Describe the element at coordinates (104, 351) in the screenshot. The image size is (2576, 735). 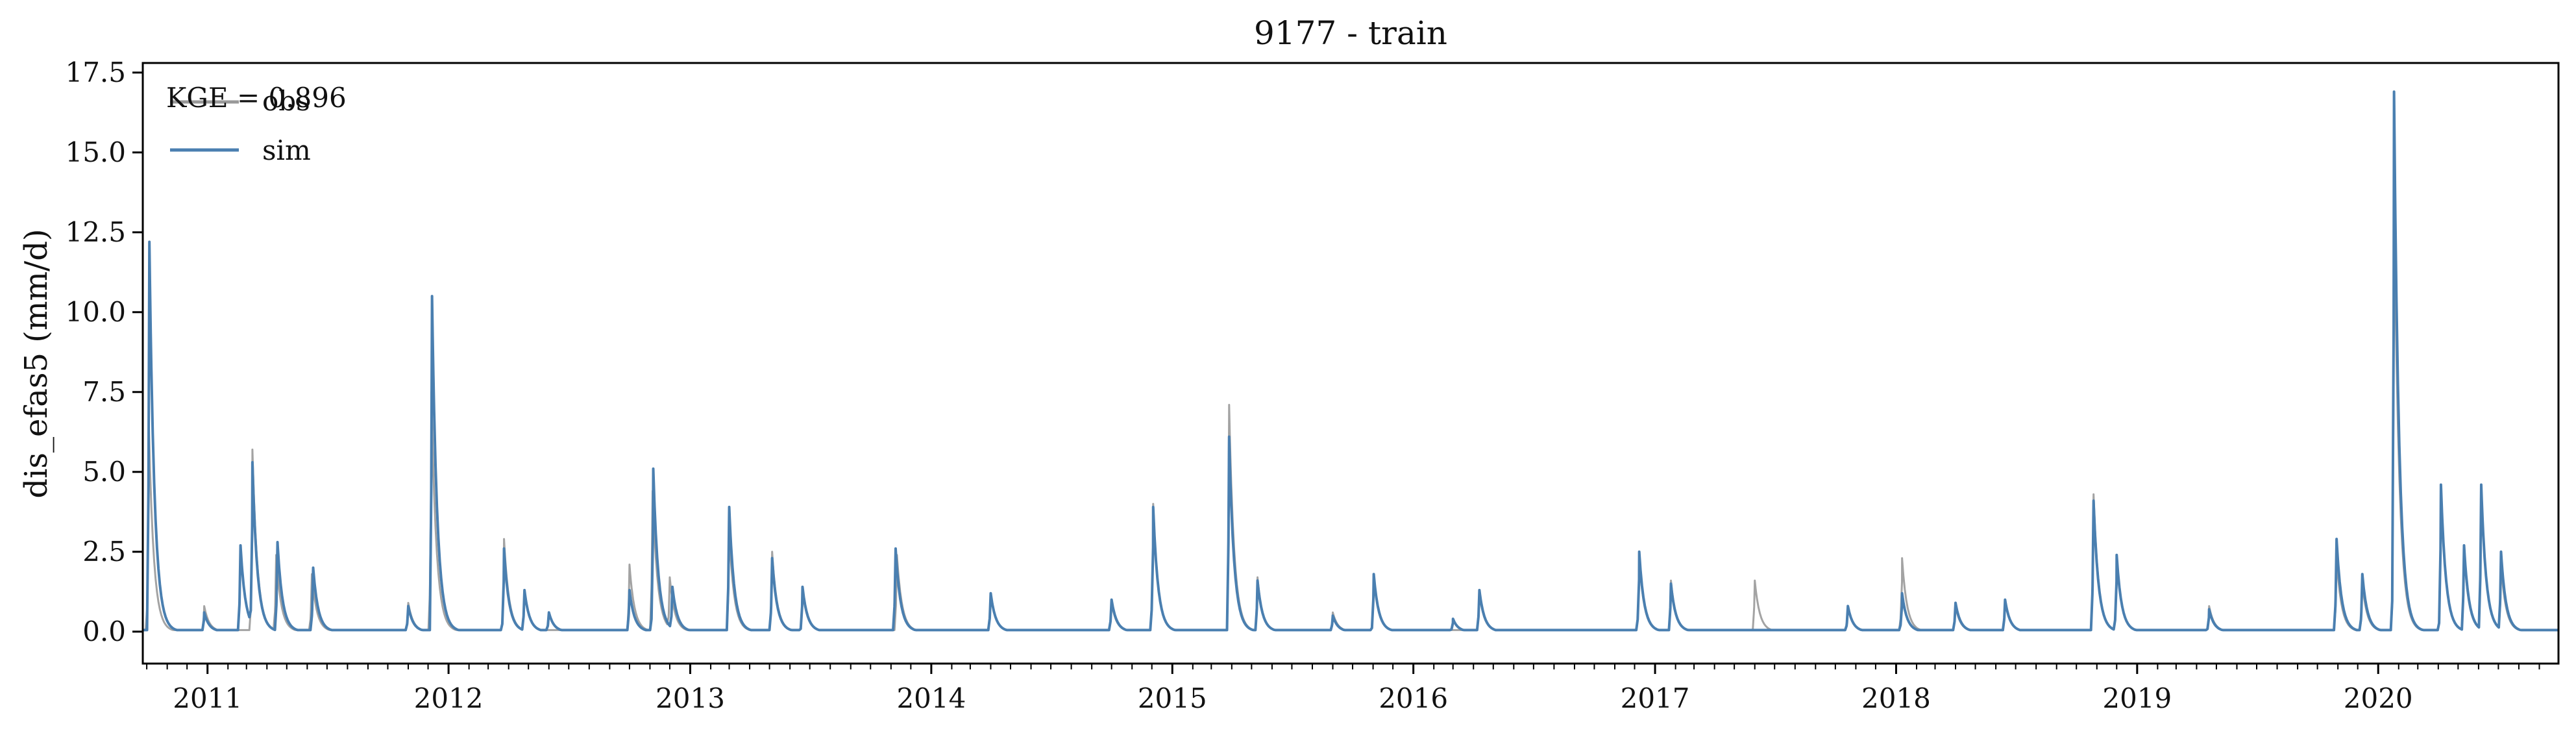
I see `y-axis: 0.0 2.5 5.0 7.5 10.0 12.5 15.0 17.5` at that location.